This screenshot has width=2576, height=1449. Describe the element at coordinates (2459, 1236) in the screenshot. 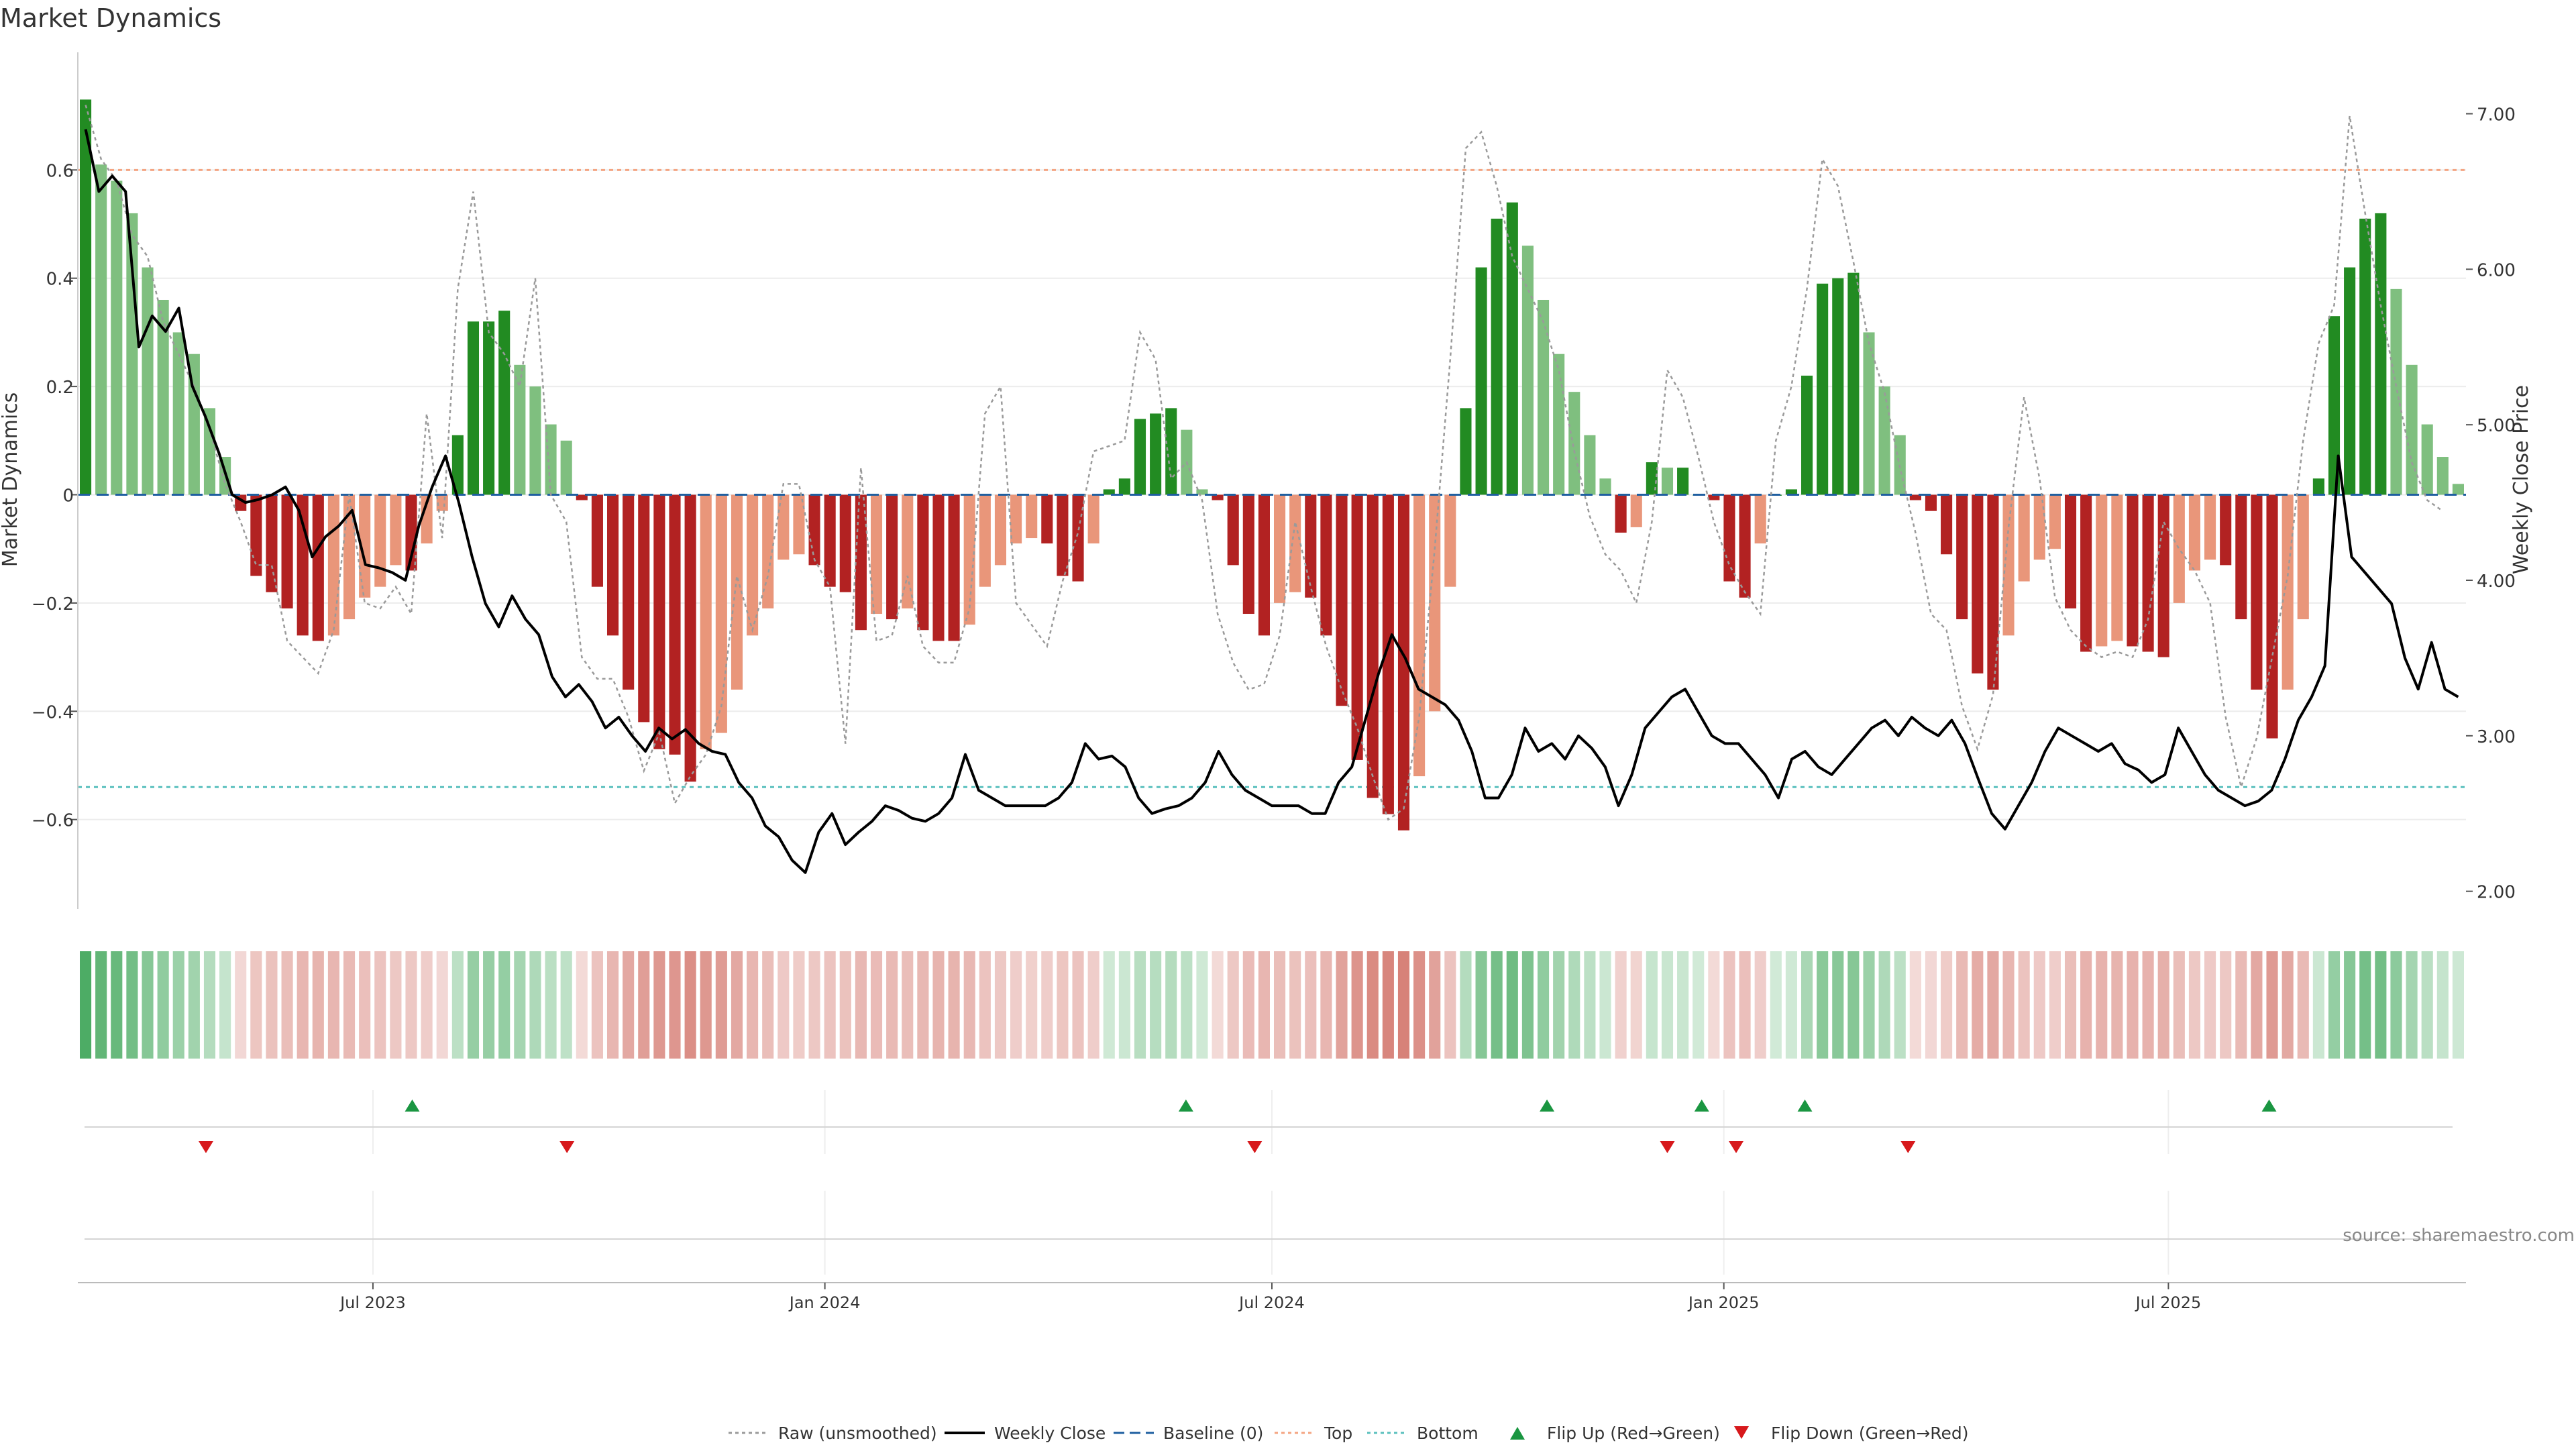

I see `source-note: source: sharemaestro.com` at that location.